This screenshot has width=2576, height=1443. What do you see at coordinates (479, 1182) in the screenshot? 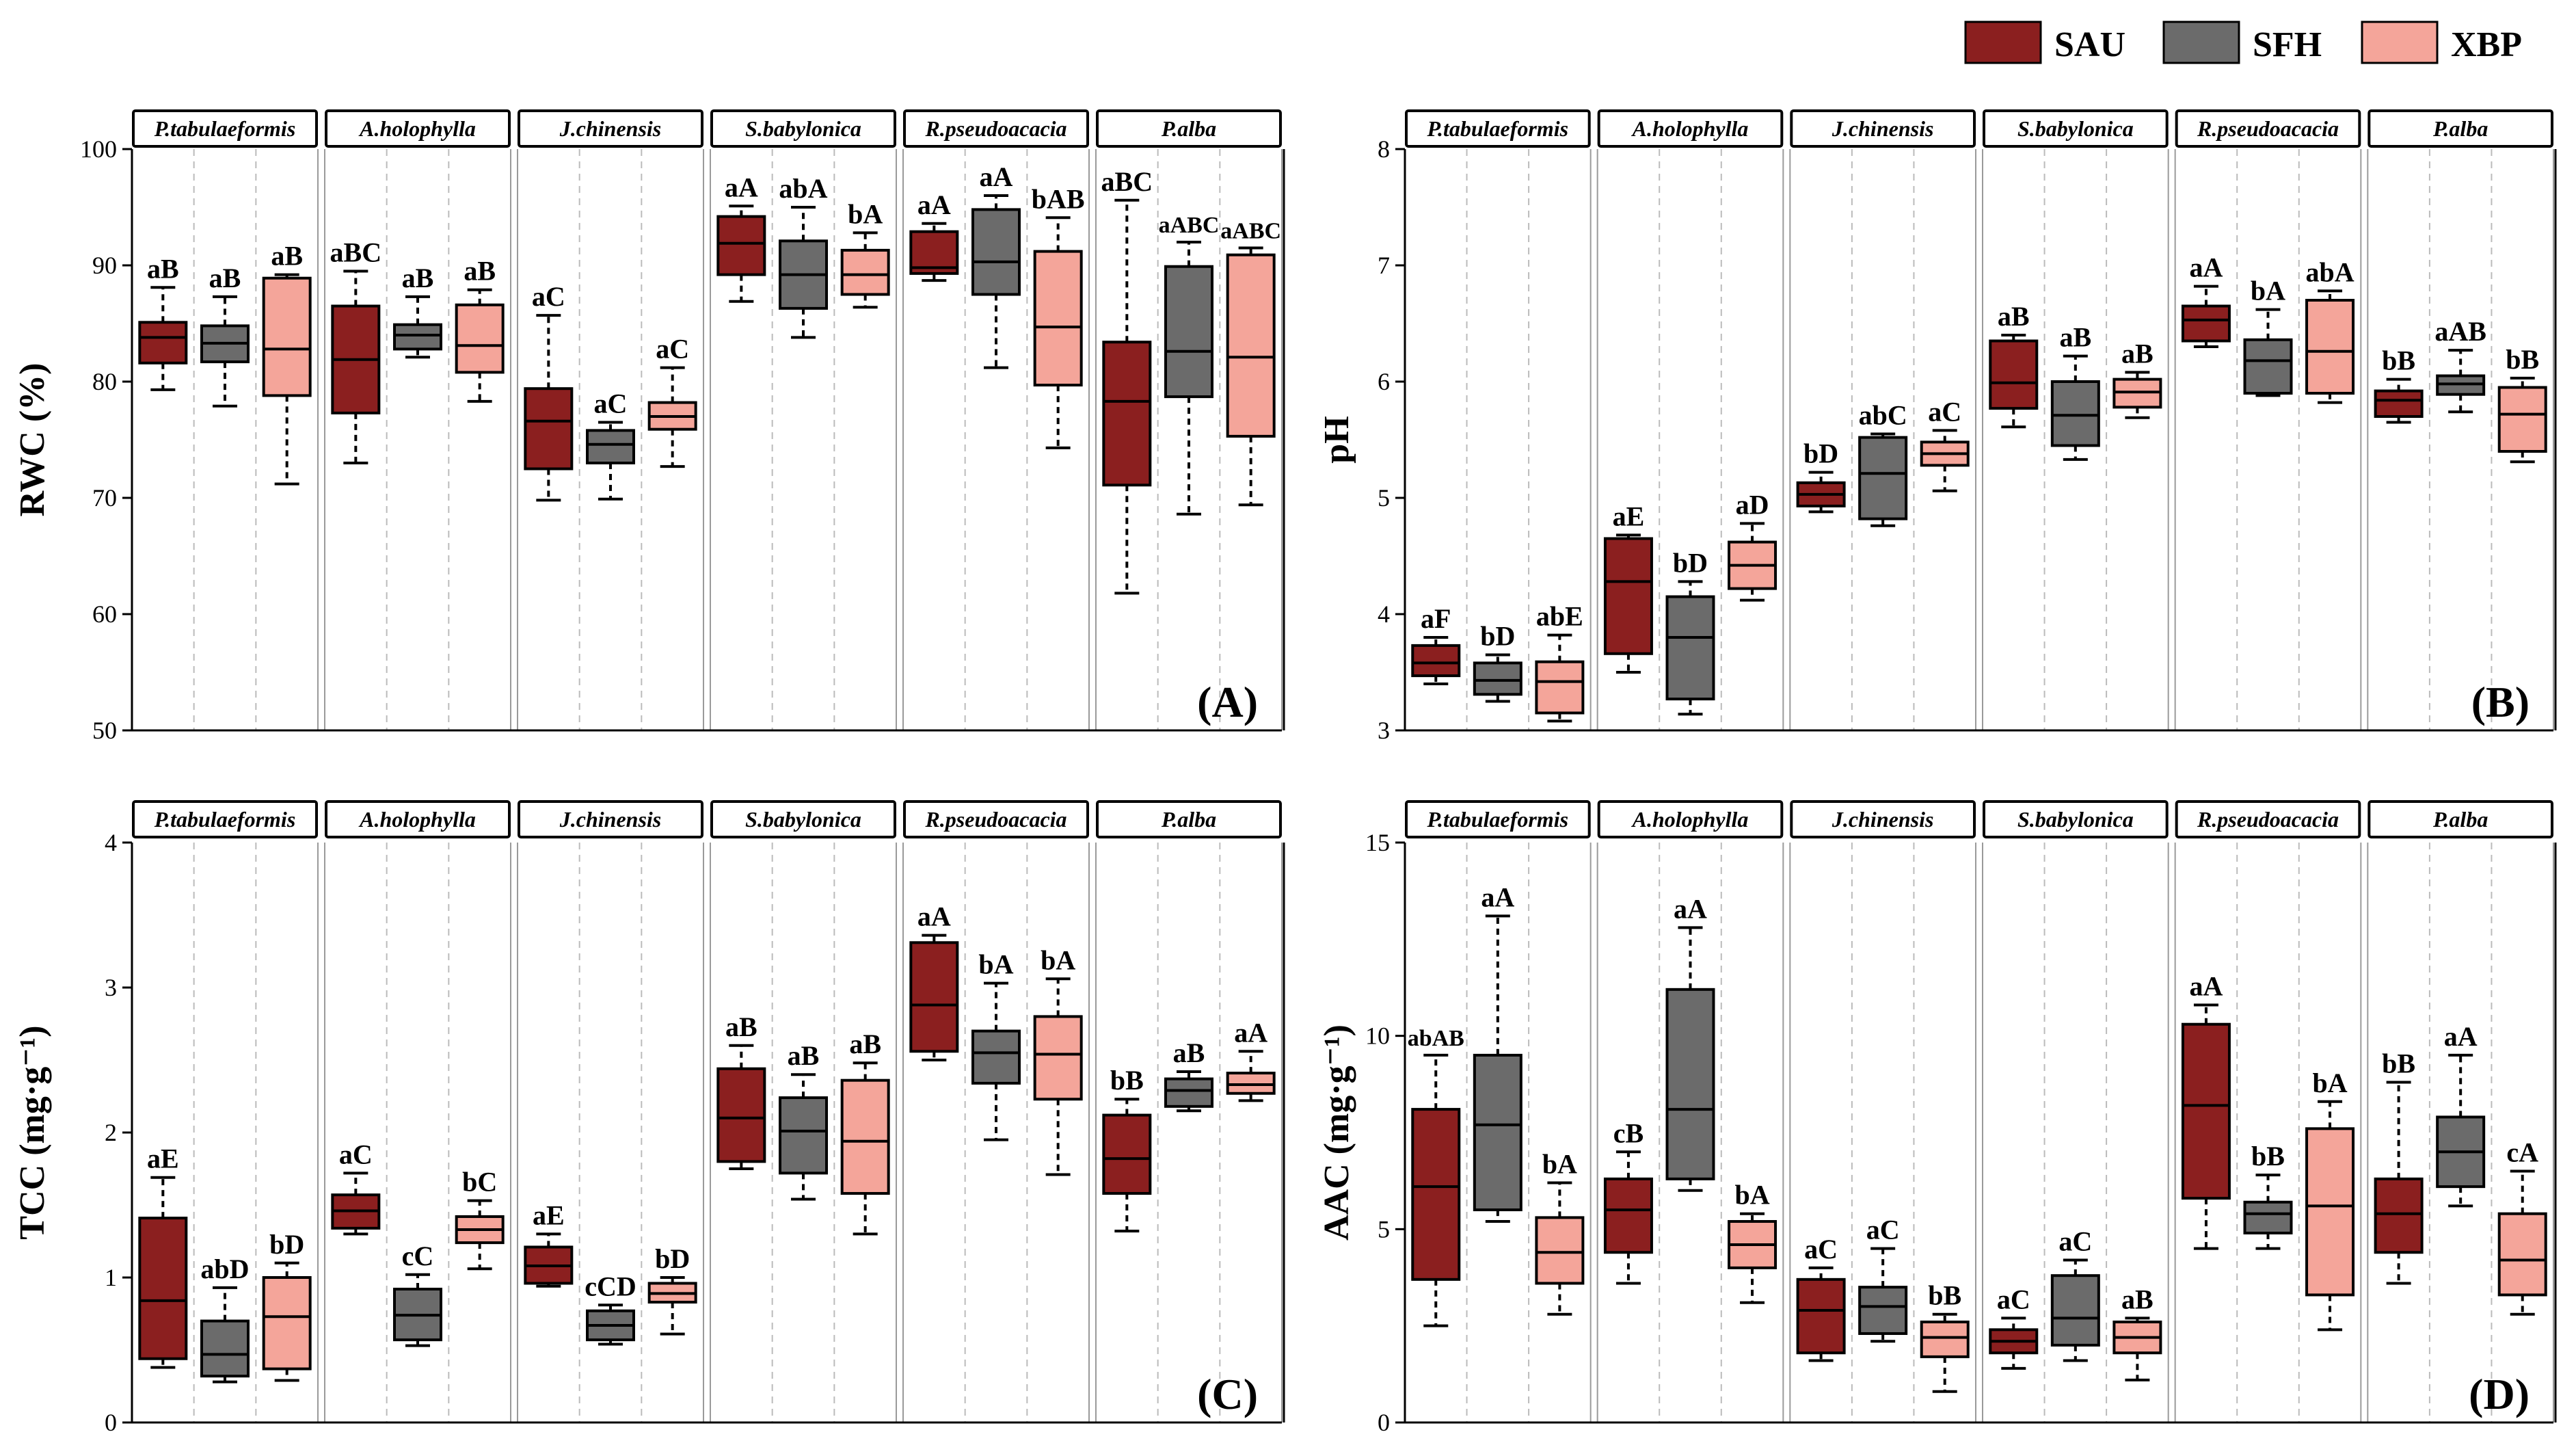
I see `significance-label: bC` at bounding box center [479, 1182].